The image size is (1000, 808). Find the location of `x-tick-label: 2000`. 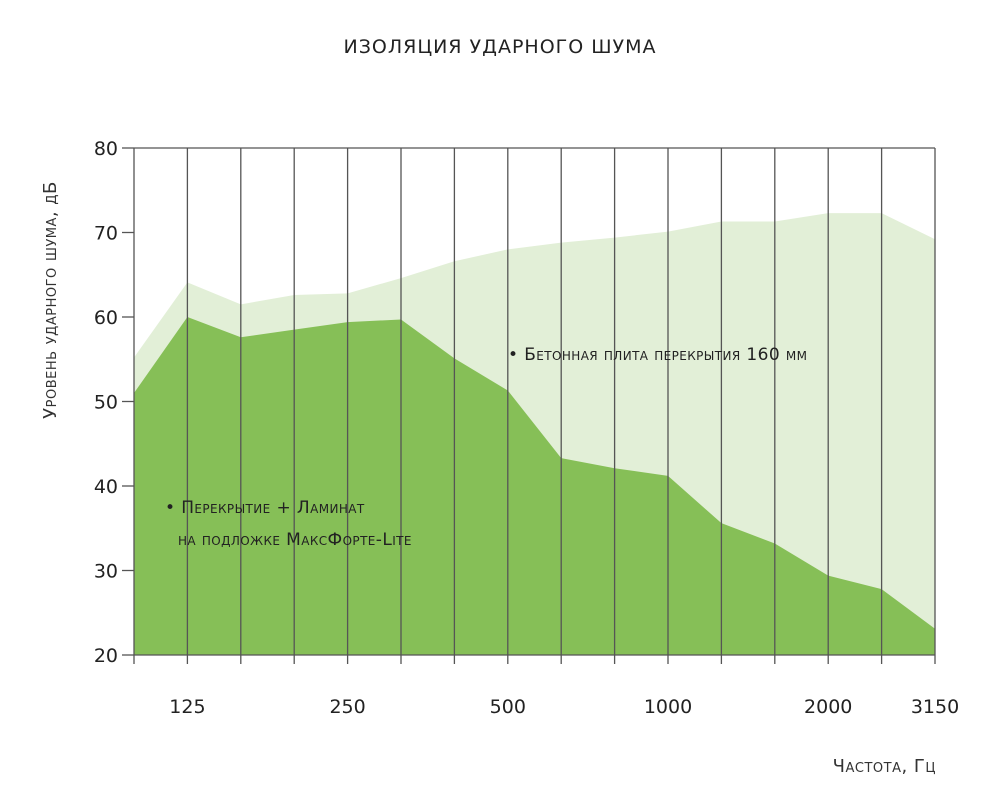

x-tick-label: 2000 is located at coordinates (828, 707).